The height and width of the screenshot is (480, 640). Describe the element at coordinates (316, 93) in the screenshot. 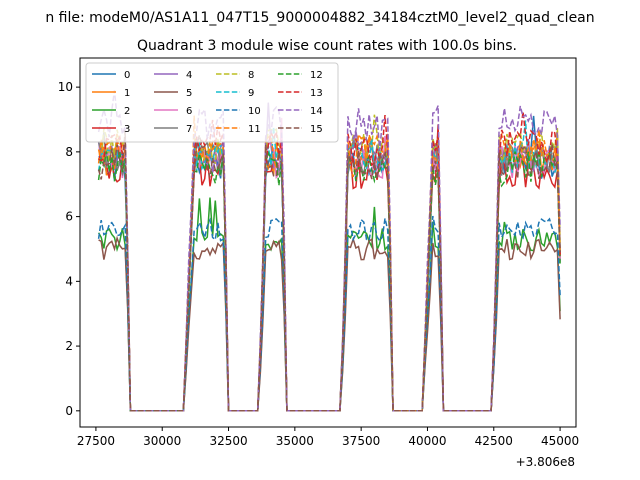

I see `legend-label-13: 13` at that location.